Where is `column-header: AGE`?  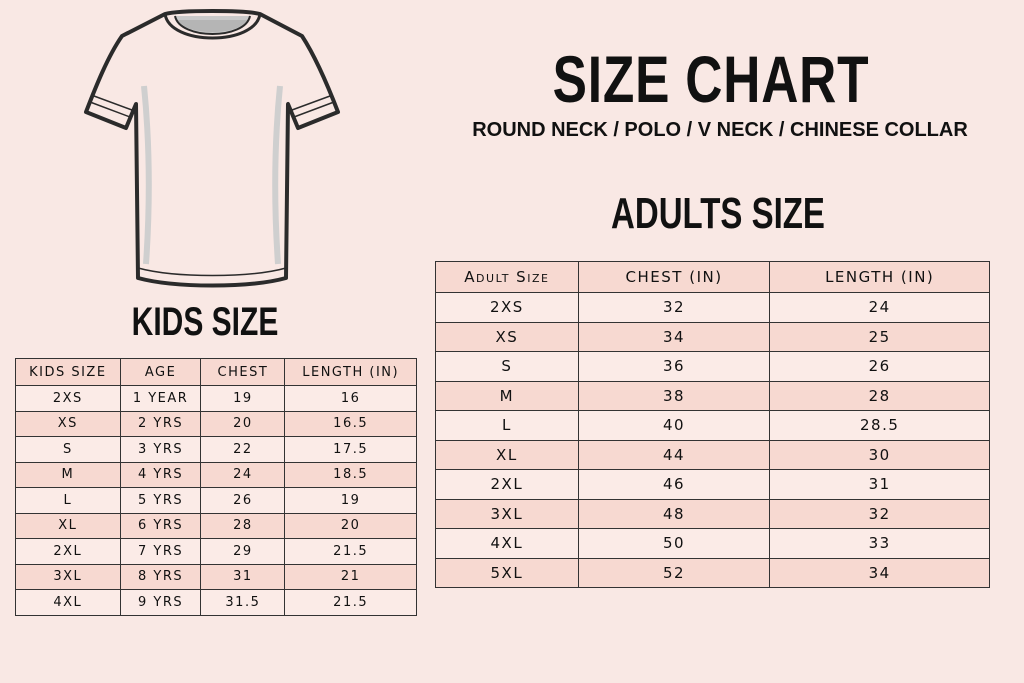 column-header: AGE is located at coordinates (160, 372).